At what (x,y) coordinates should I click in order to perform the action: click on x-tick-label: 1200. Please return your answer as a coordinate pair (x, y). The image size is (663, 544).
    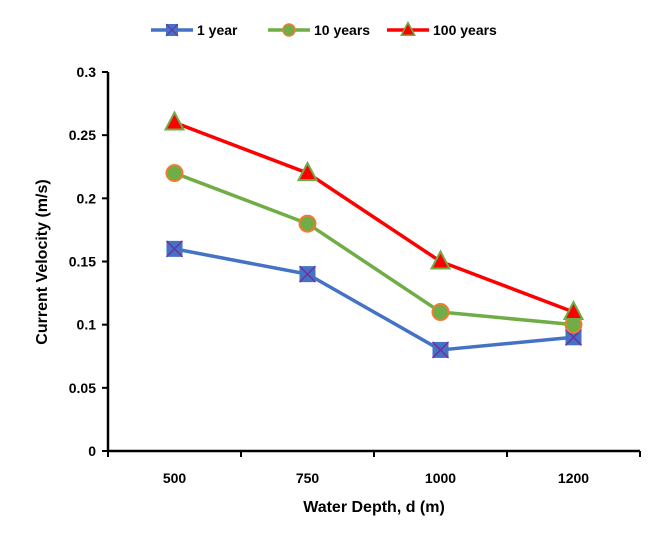
    Looking at the image, I should click on (573, 478).